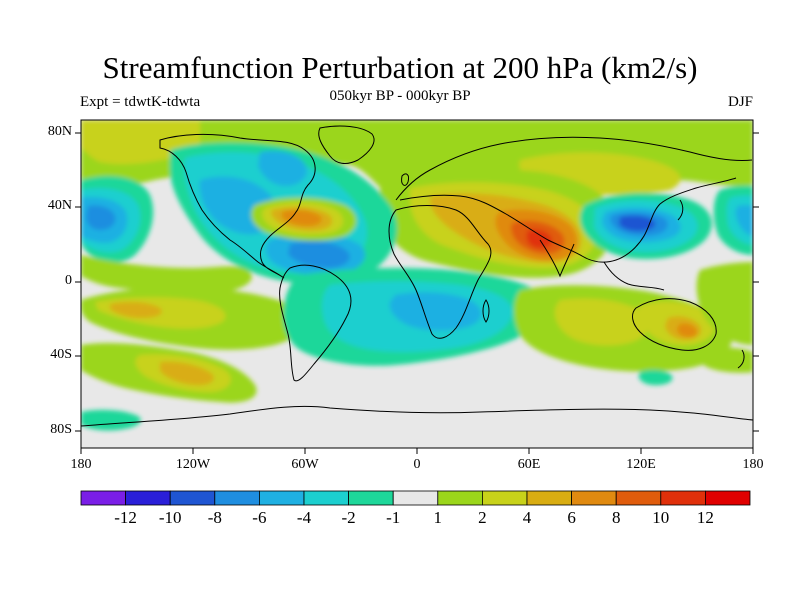 This screenshot has height=600, width=800. Describe the element at coordinates (655, 377) in the screenshot. I see `contour-negative-antarctic-east` at that location.